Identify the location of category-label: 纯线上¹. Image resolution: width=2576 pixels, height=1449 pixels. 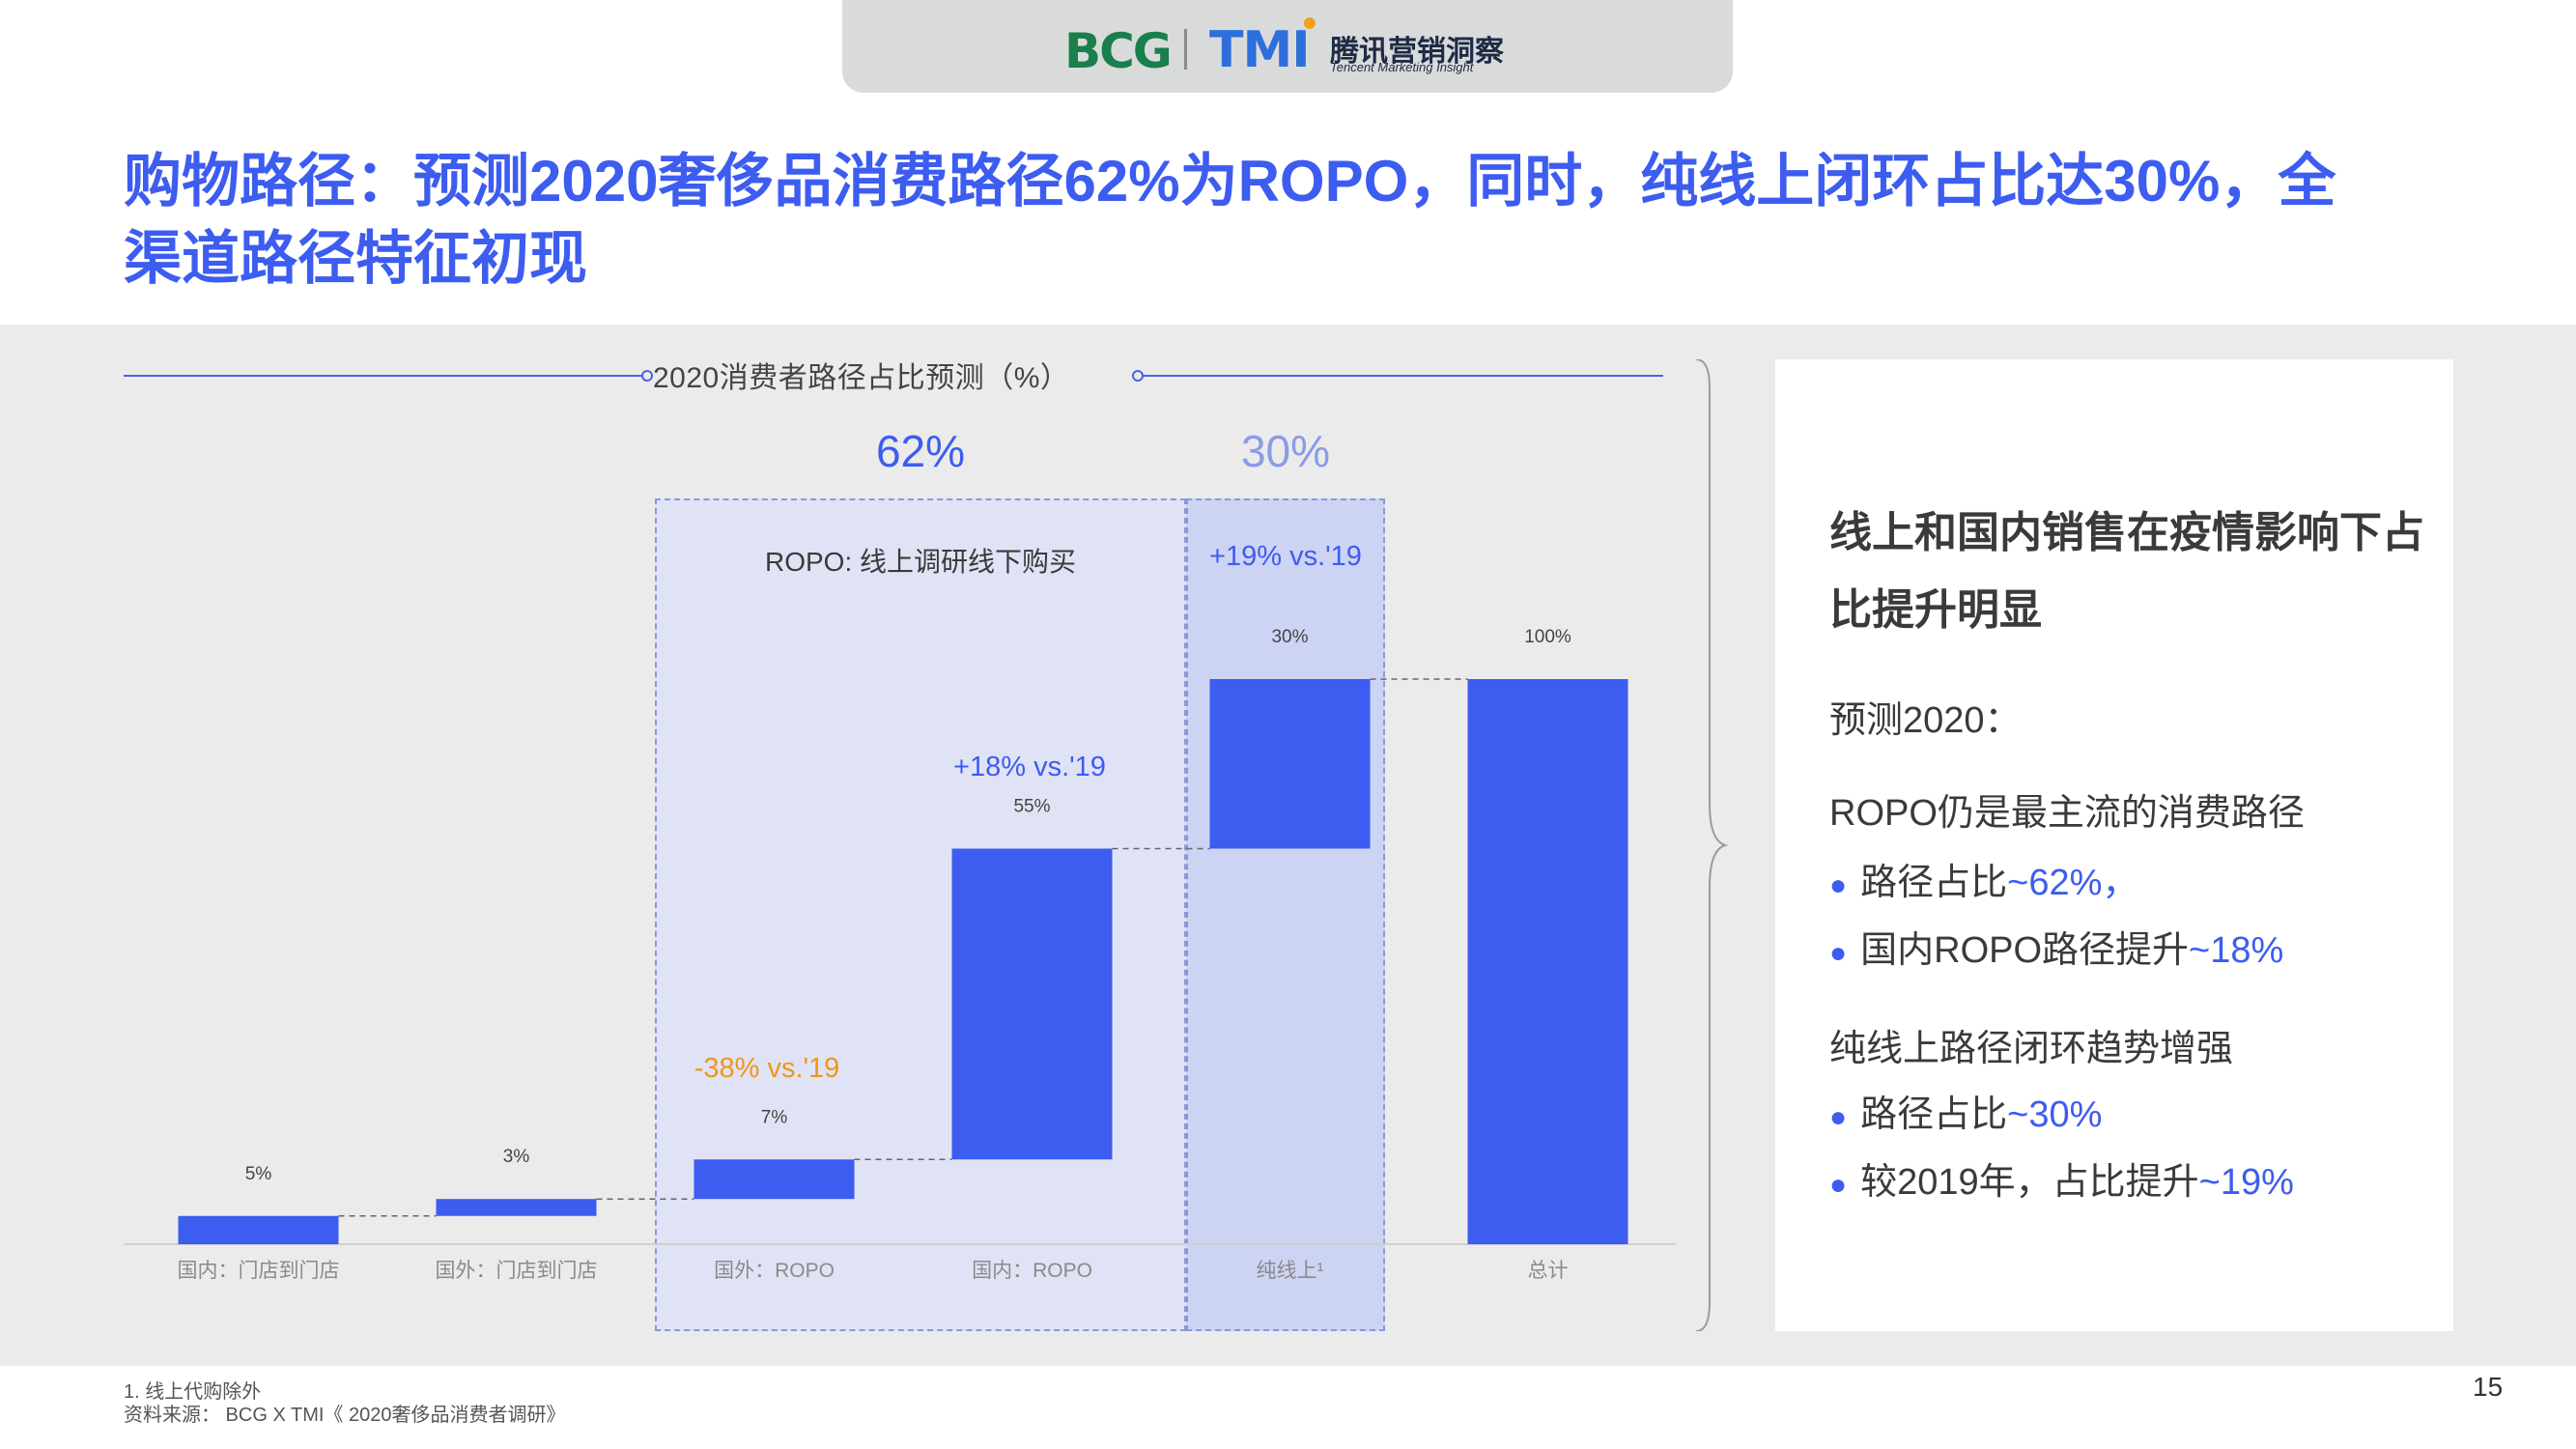
(1290, 1271).